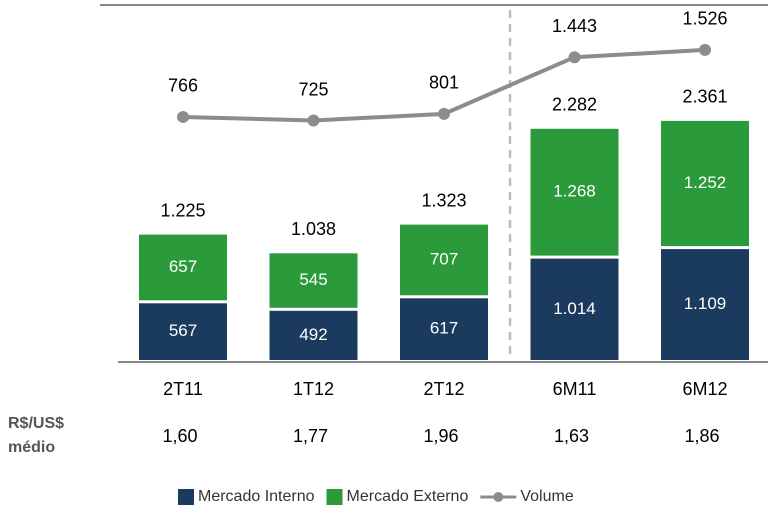 This screenshot has height=511, width=768. What do you see at coordinates (574, 26) in the screenshot?
I see `volume-label: 1.443` at bounding box center [574, 26].